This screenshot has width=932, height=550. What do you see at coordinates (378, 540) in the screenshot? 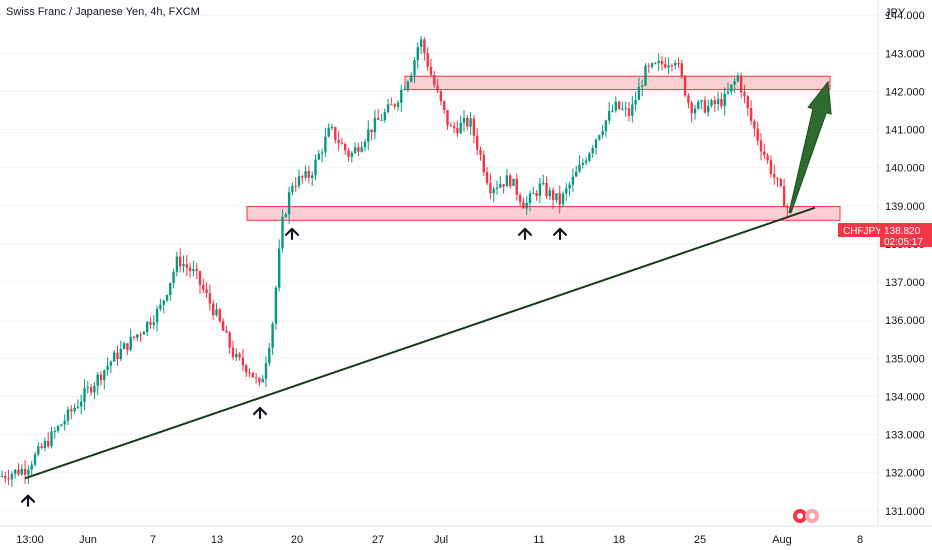
I see `time-tick-label: 27` at bounding box center [378, 540].